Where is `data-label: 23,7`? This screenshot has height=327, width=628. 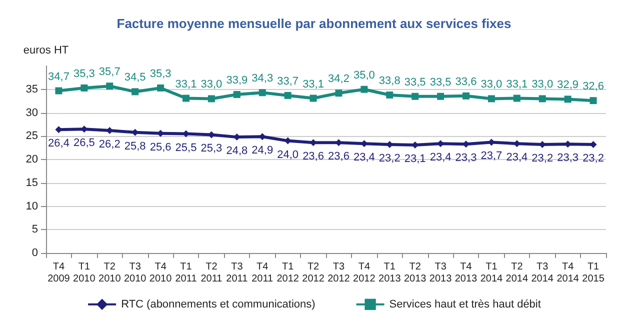 data-label: 23,7 is located at coordinates (491, 156).